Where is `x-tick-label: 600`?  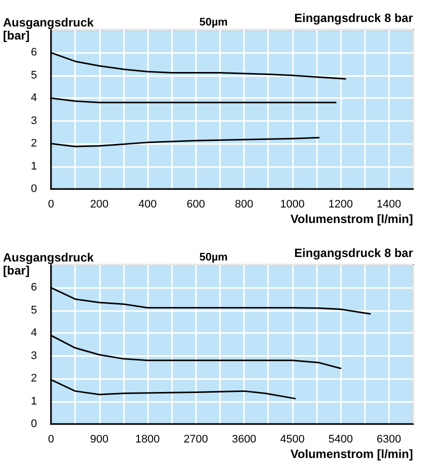
x-tick-label: 600 is located at coordinates (195, 204).